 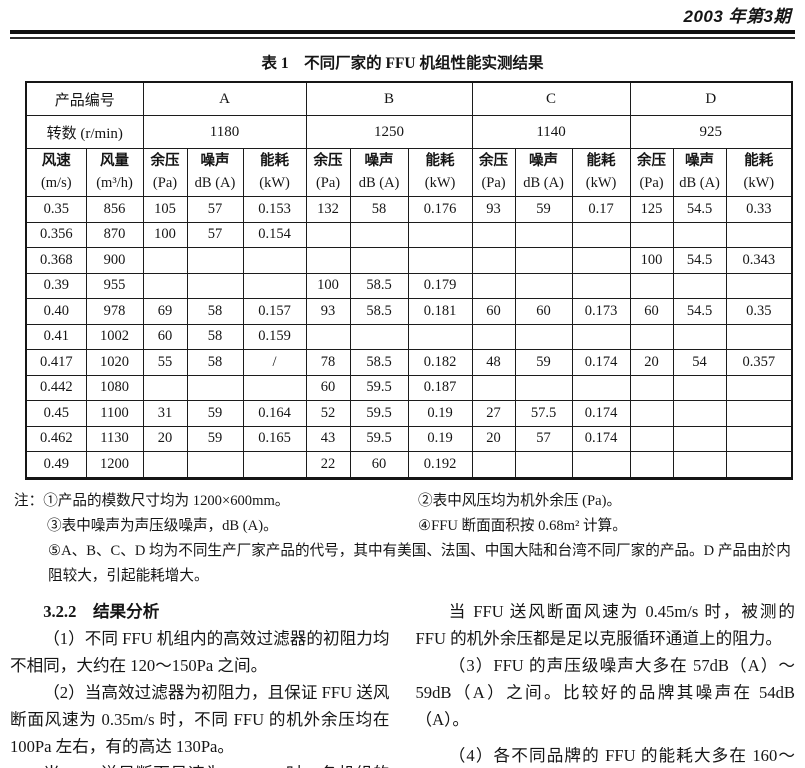 I want to click on note-3: ③表中噪声为声压级噪声，dB (A)。, so click(x=162, y=525).